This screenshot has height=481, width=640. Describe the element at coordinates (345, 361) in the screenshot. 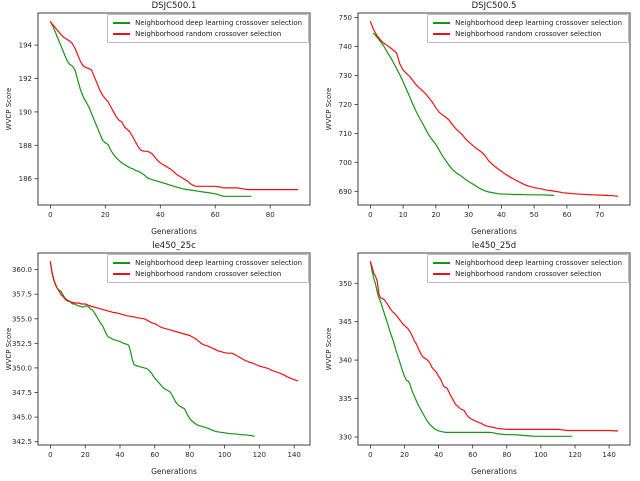

I see `svg-text: 340` at that location.